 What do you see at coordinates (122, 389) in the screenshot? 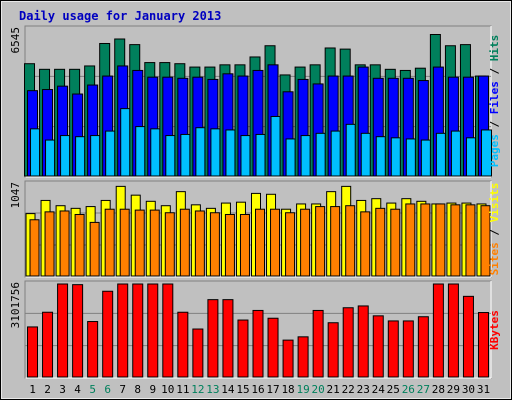
I see `x-tick-label-day-7: 7` at bounding box center [122, 389].